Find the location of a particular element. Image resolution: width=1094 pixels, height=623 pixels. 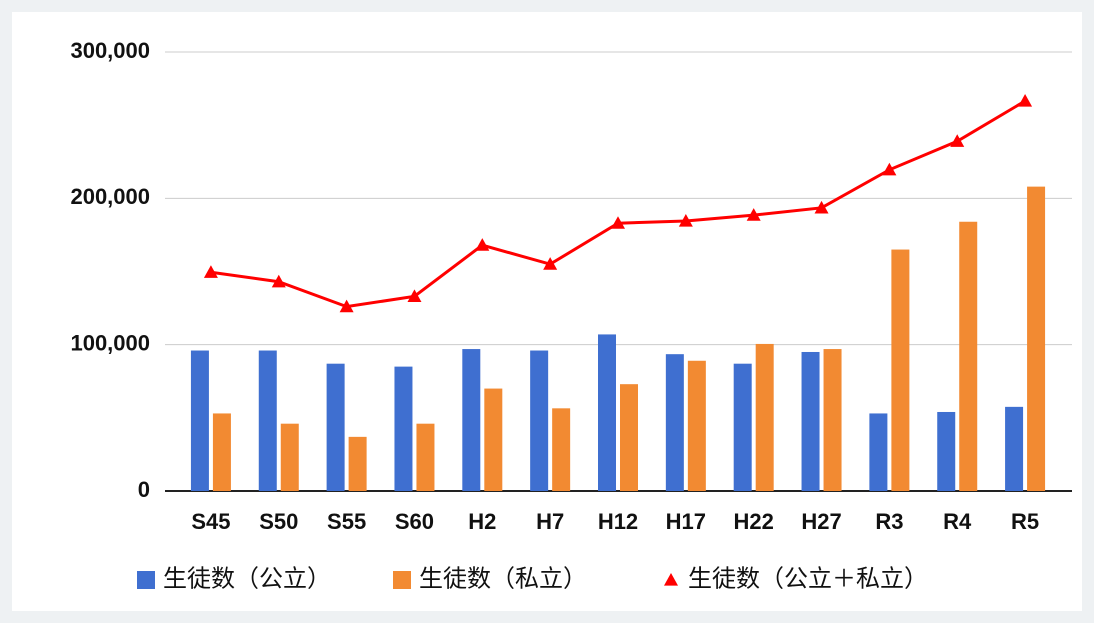

y-tick-label: 200,000 is located at coordinates (110, 196).